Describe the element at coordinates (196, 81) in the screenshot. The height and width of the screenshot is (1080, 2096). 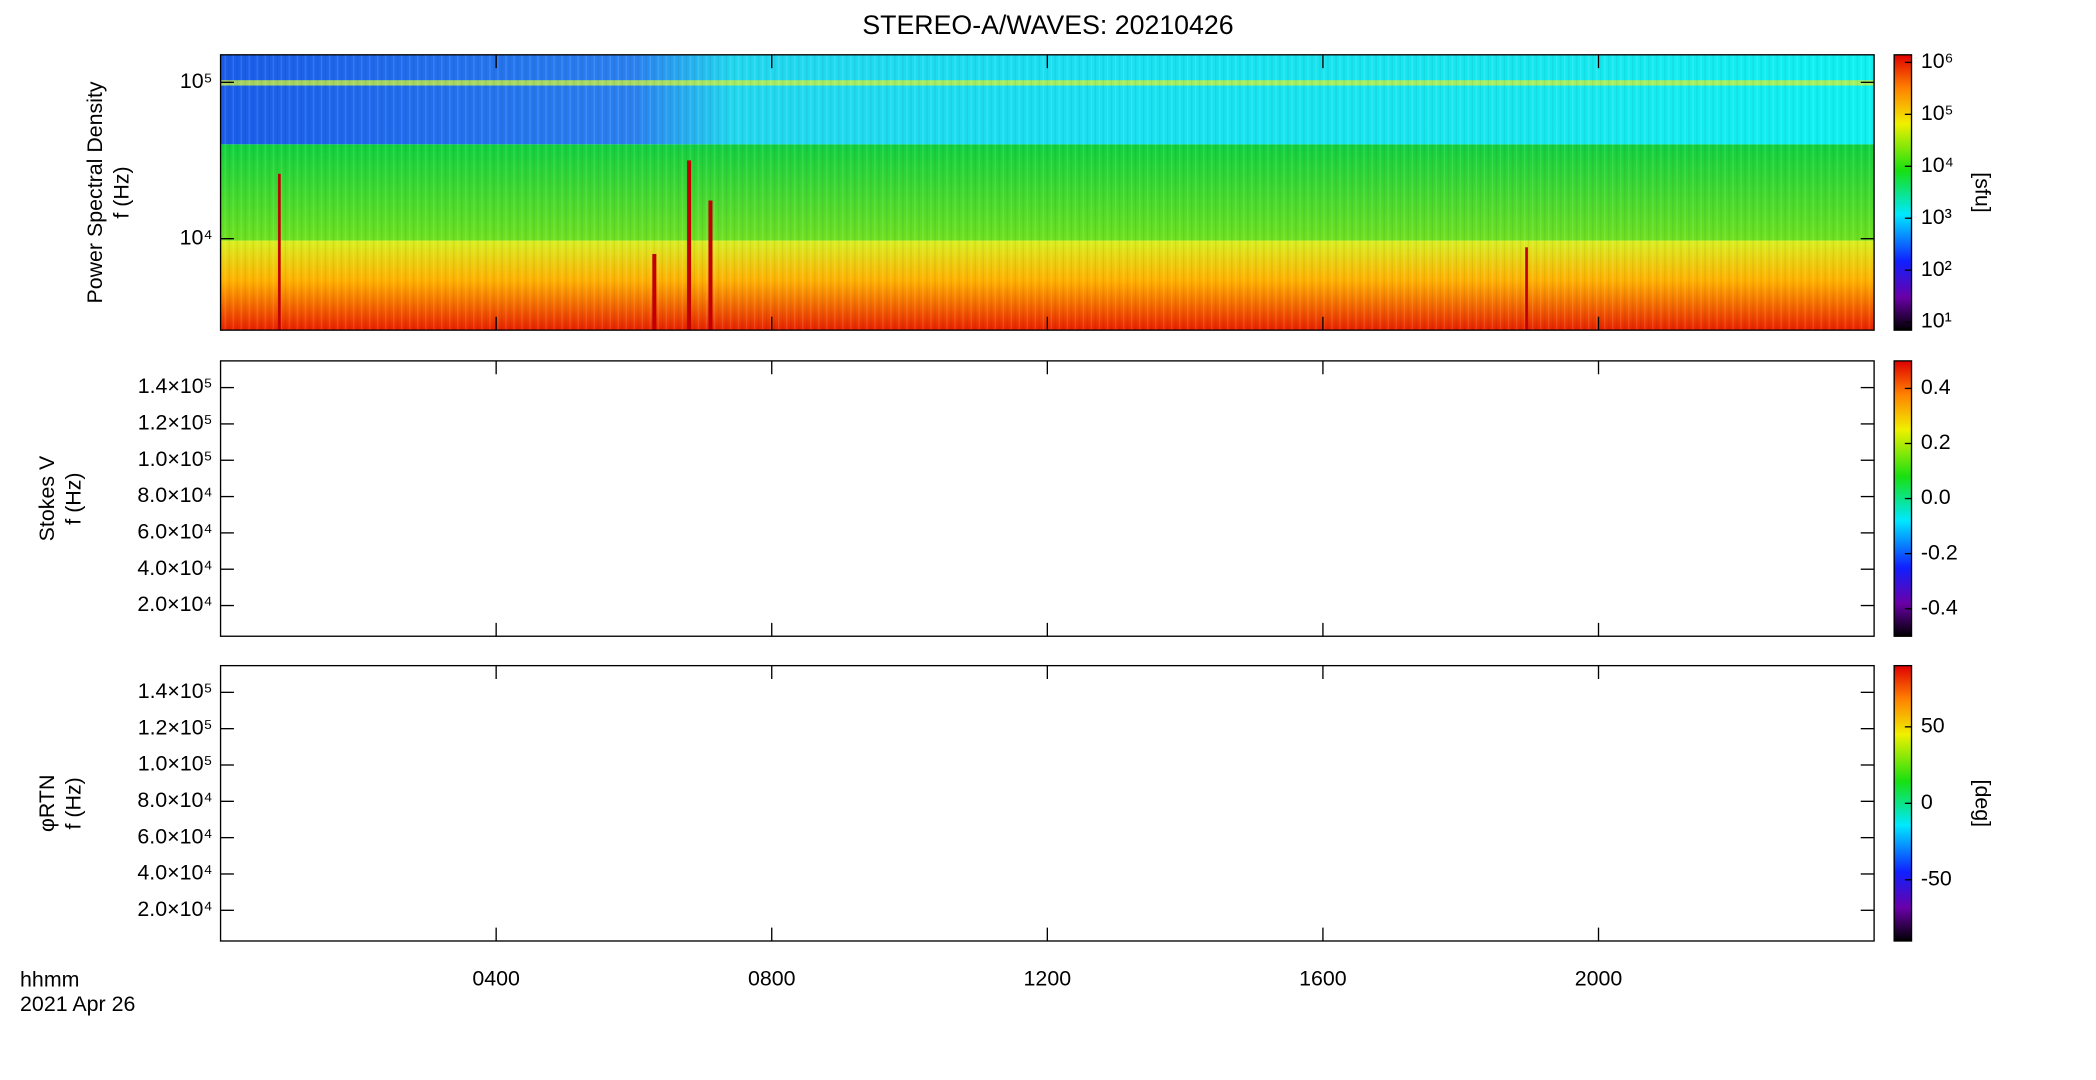
I see `y-tick-label: 10⁵` at that location.